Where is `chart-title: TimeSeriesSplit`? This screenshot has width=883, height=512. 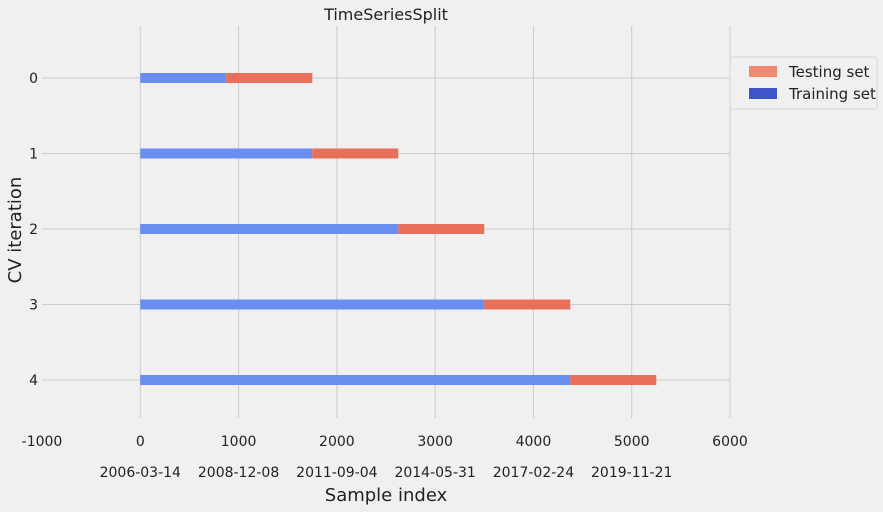 chart-title: TimeSeriesSplit is located at coordinates (385, 14).